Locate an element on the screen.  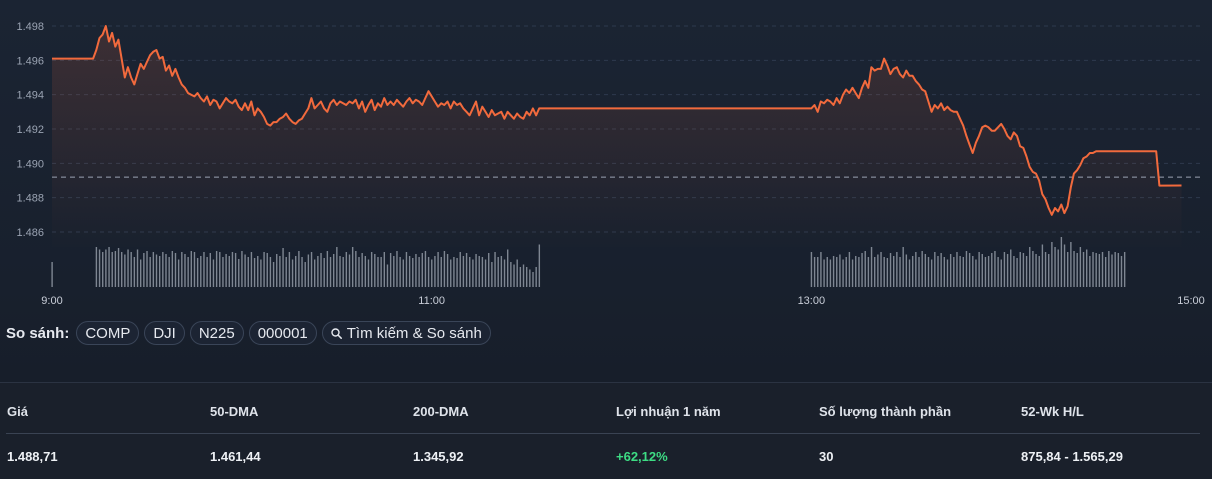
stat-value-price: 1.488,71 is located at coordinates (32, 456).